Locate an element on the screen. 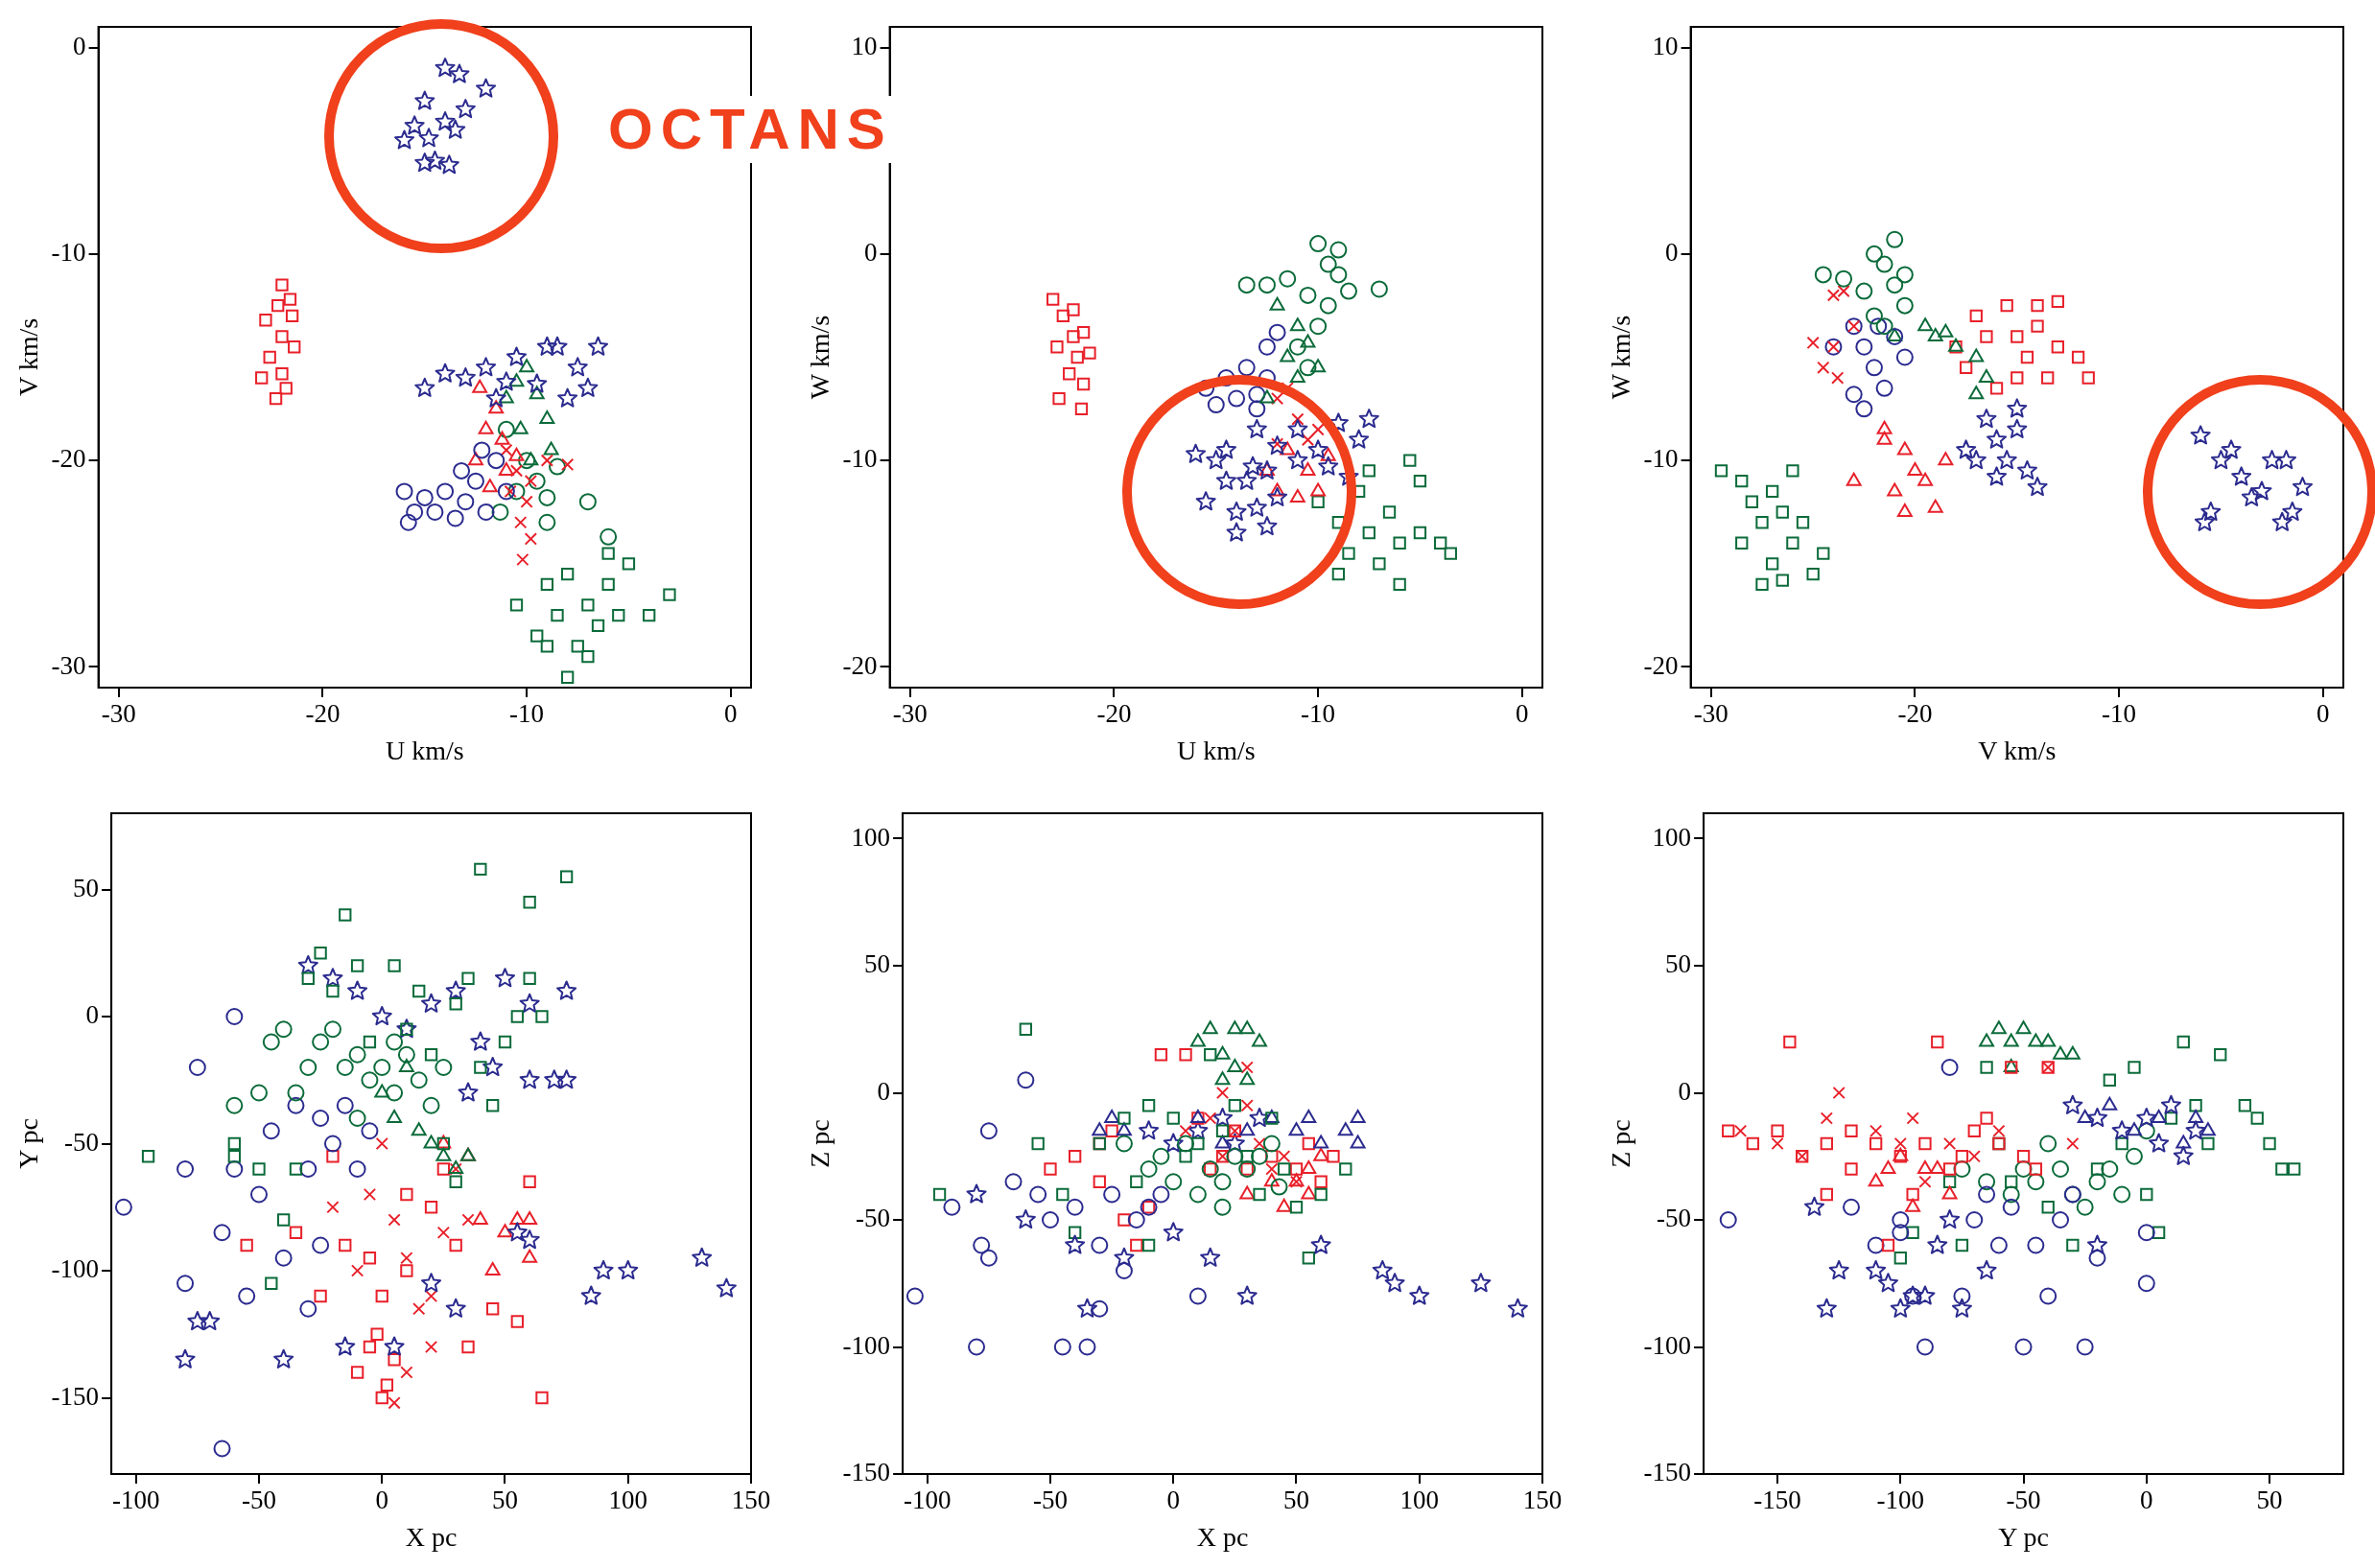 The height and width of the screenshot is (1568, 2375). y-tick-label: -30 is located at coordinates (68, 665).